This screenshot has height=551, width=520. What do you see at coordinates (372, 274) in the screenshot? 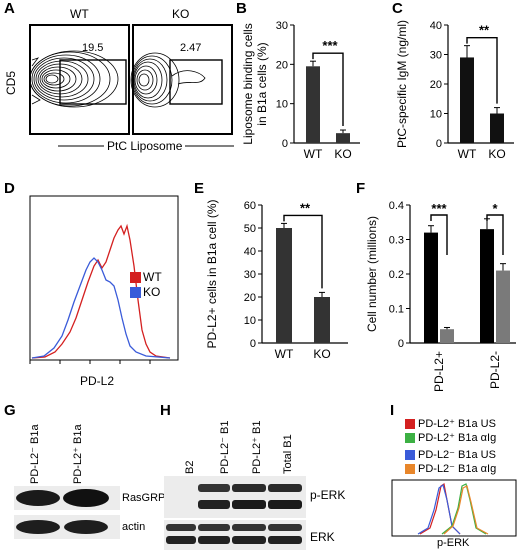
I see `panel-f-y-label: Cell number (millions)` at bounding box center [372, 274].